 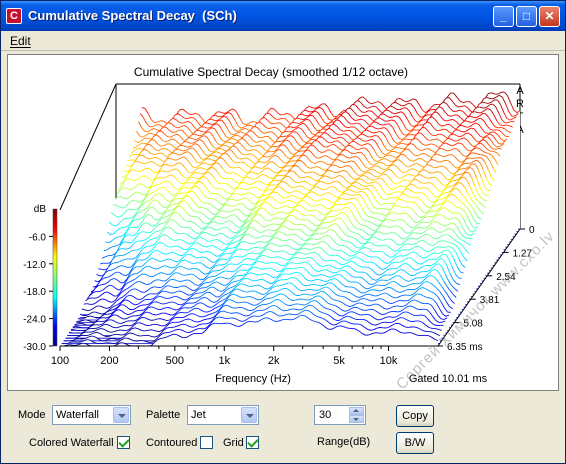 What do you see at coordinates (88, 147) in the screenshot?
I see `perspective-line` at bounding box center [88, 147].